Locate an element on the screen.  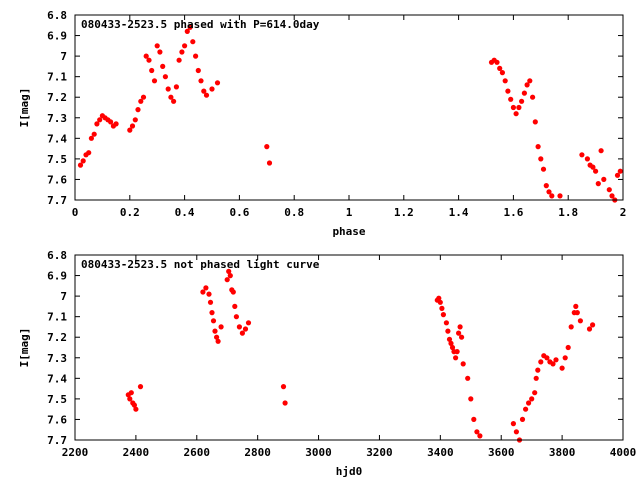
y-axis-label: I[mag] is located at coordinates (24, 348).